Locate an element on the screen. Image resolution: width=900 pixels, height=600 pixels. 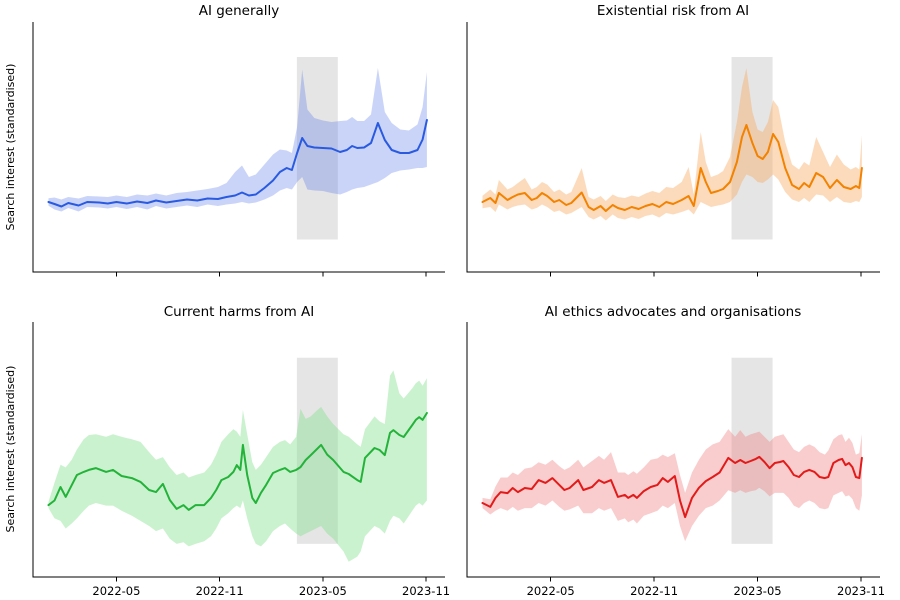
chart-title: Current harms from AI is located at coordinates (239, 312).